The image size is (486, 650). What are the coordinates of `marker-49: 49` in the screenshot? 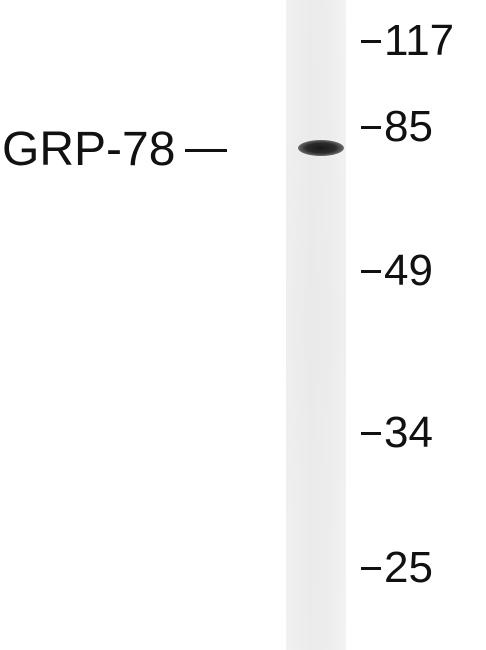 It's located at (397, 271).